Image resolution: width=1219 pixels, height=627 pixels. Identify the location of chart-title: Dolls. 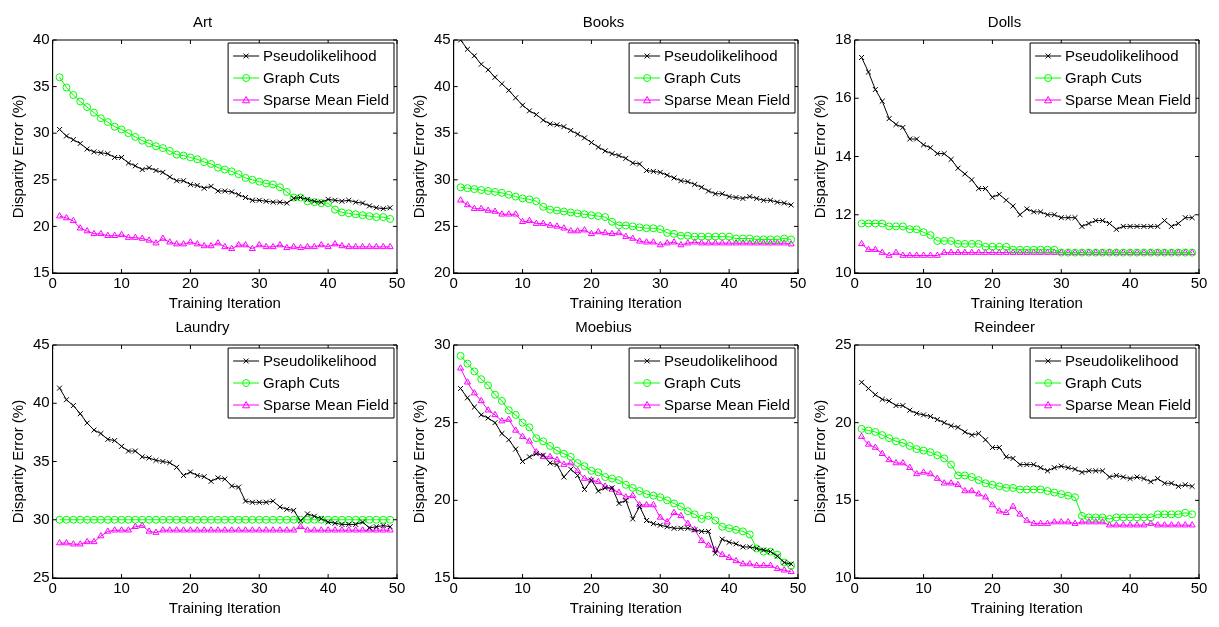
(1004, 22).